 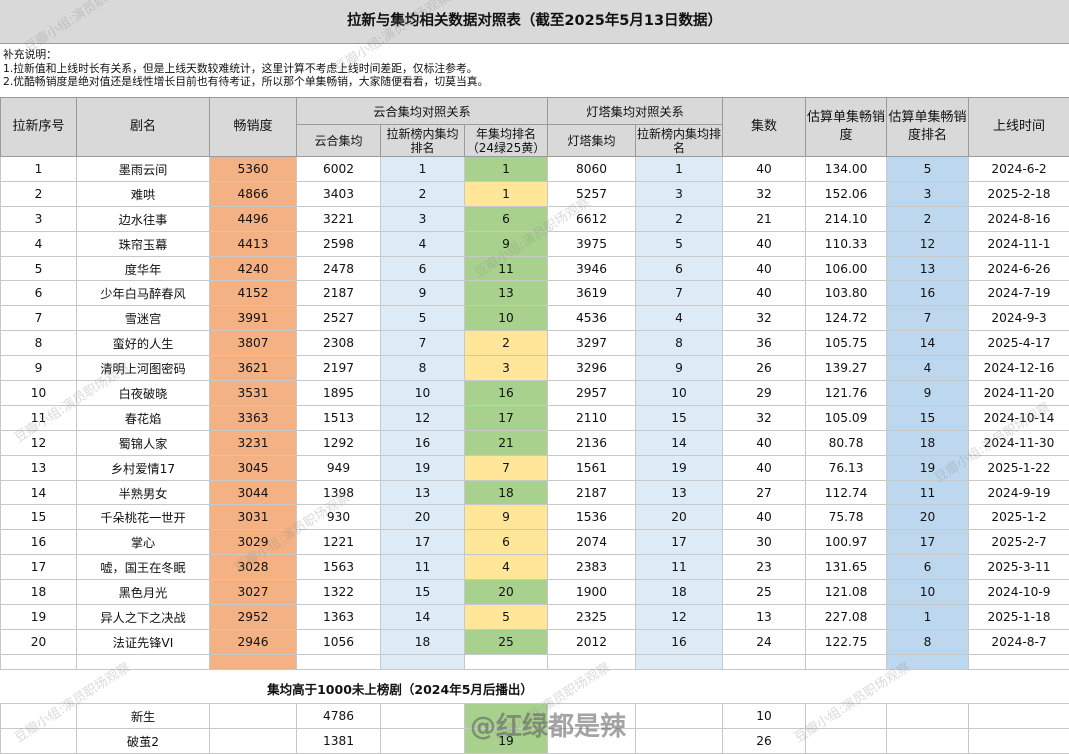 What do you see at coordinates (846, 393) in the screenshot?
I see `est-single-cell: 121.76` at bounding box center [846, 393].